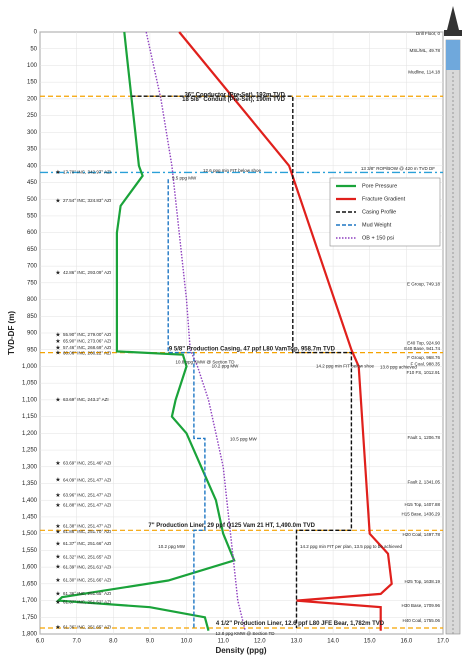 The width and height of the screenshot is (474, 657). Describe the element at coordinates (32, 334) in the screenshot. I see `y-tick-label: 900` at that location.